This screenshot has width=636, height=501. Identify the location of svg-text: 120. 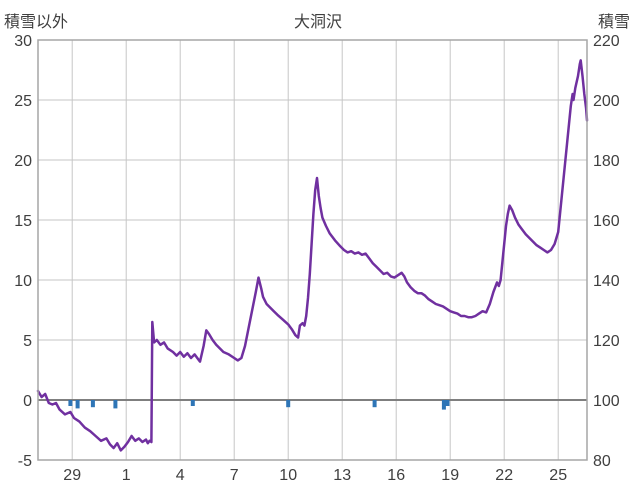
(606, 341).